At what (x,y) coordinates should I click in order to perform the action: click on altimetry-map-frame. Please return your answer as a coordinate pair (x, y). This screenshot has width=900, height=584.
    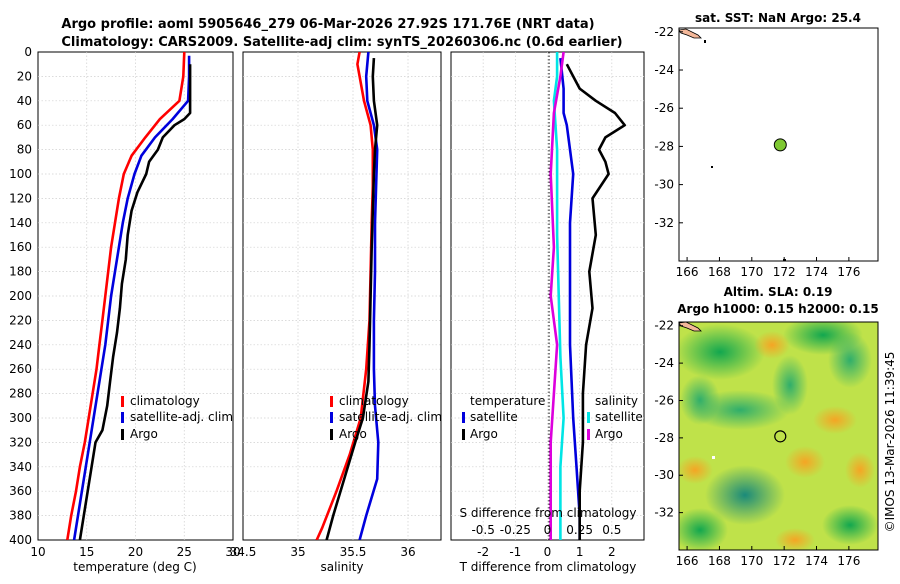
    Looking at the image, I should click on (778, 436).